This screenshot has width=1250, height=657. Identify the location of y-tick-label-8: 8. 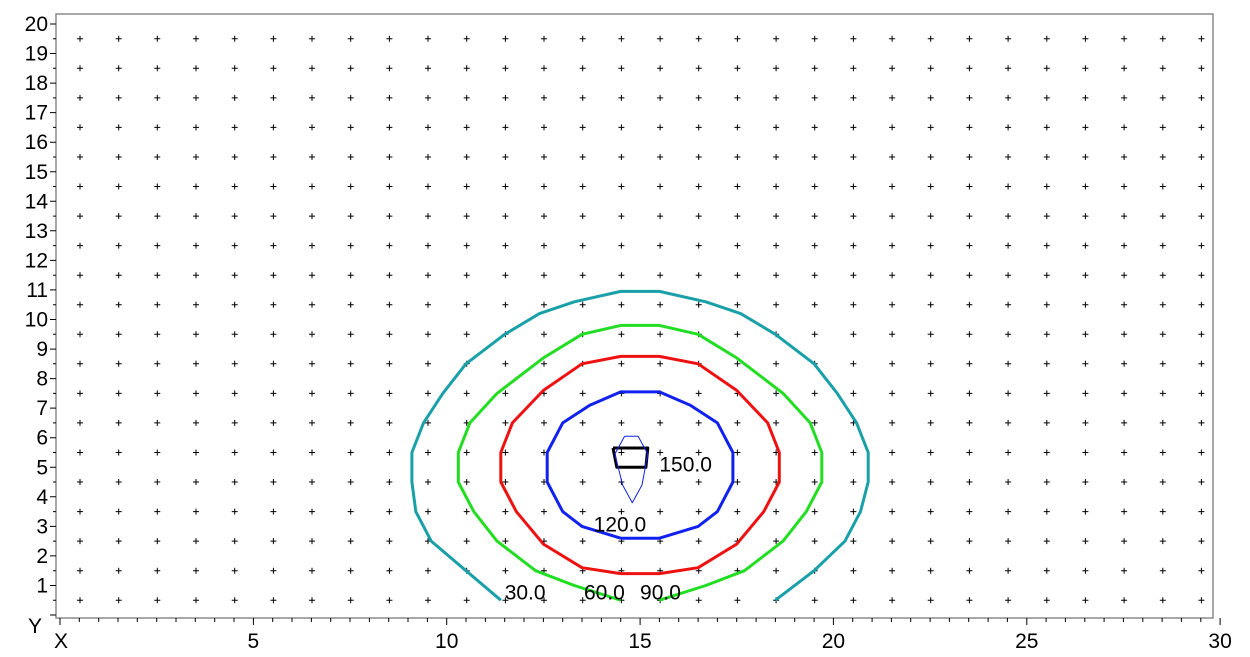
(42, 379).